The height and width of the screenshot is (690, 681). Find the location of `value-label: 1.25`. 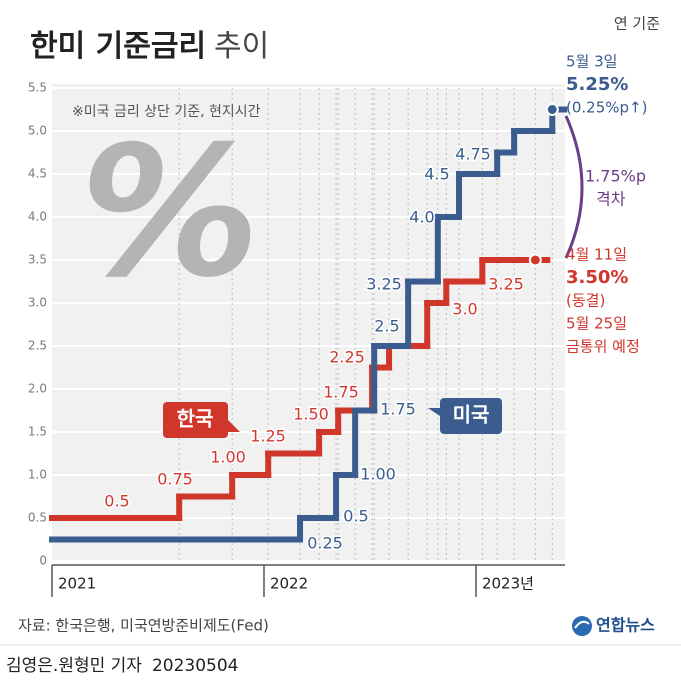

value-label: 1.25 is located at coordinates (268, 436).